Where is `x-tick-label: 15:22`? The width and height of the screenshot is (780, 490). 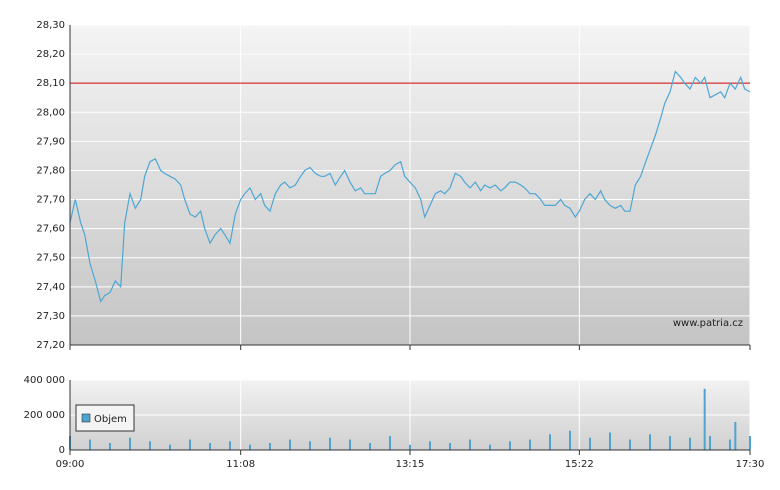
x-tick-label: 15:22 is located at coordinates (579, 464).